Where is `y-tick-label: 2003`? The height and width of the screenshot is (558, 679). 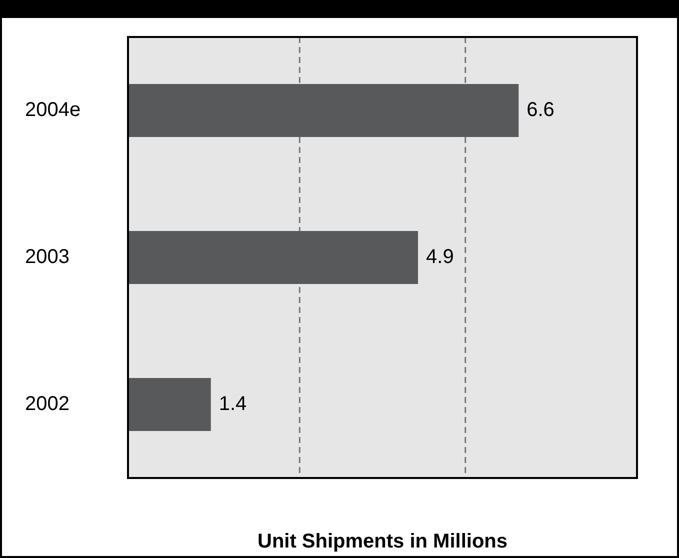
y-tick-label: 2003 is located at coordinates (47, 257).